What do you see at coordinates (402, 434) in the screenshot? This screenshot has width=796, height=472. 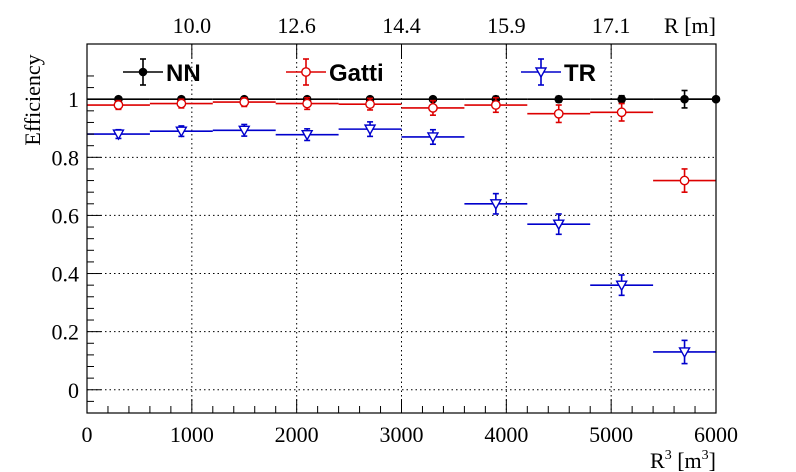 I see `x-tick-label: 3000` at bounding box center [402, 434].